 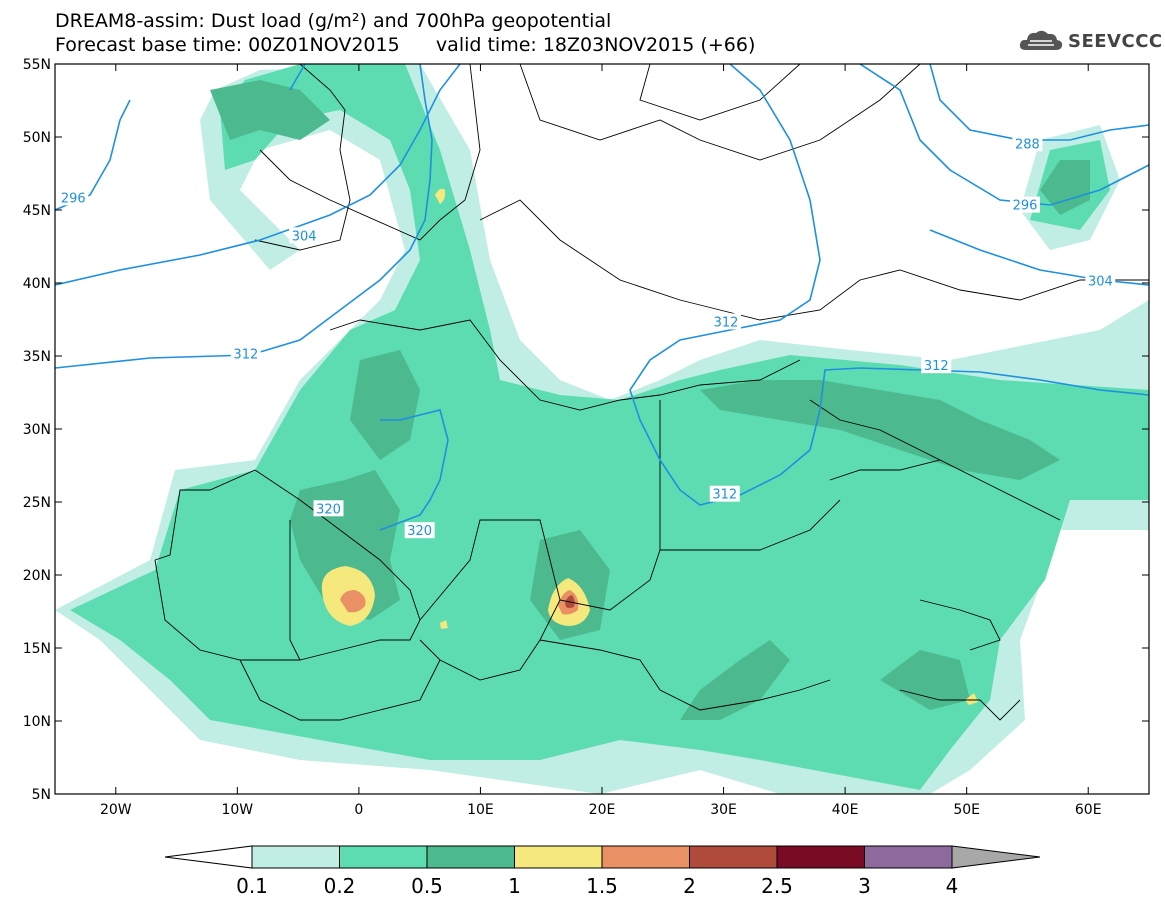 I want to click on logo-text: SEEVCCC, so click(x=1115, y=41).